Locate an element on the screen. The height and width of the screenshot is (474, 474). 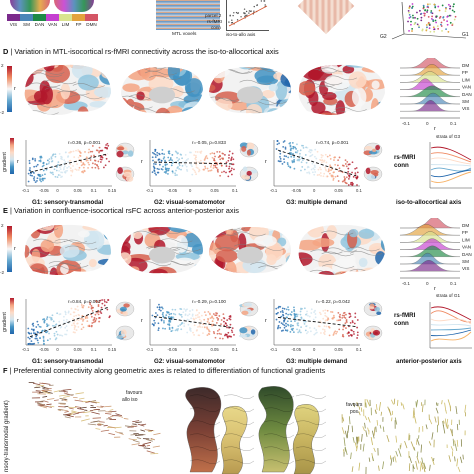
ridge-density-dan is located at coordinates (430, 251).